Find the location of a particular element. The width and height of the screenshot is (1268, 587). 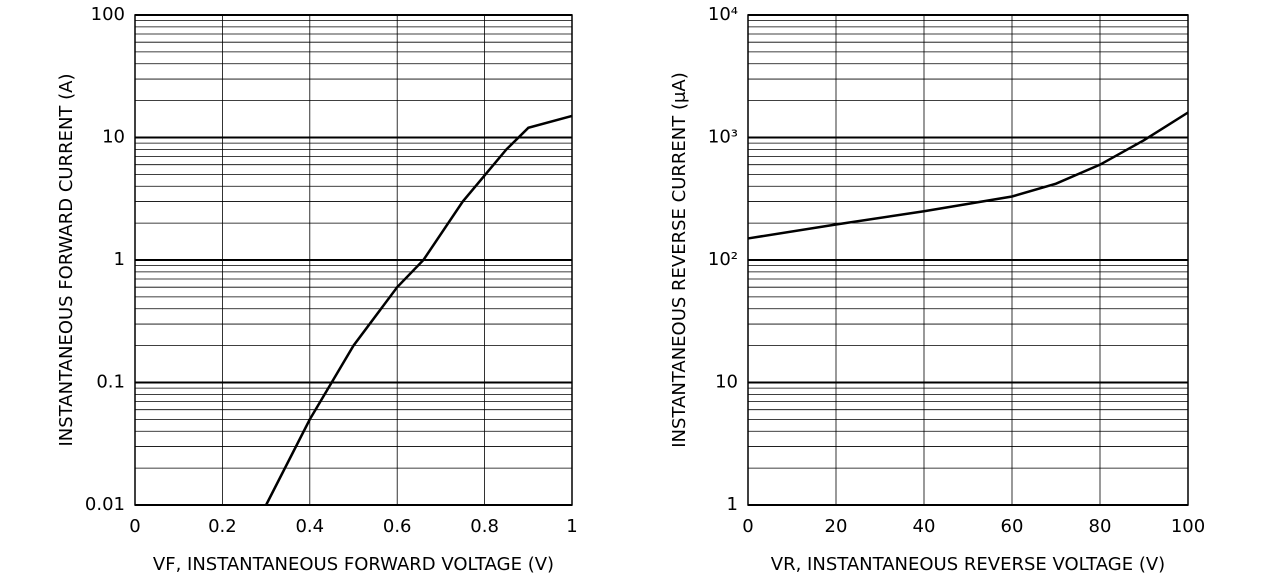

data-line is located at coordinates (968, 175).